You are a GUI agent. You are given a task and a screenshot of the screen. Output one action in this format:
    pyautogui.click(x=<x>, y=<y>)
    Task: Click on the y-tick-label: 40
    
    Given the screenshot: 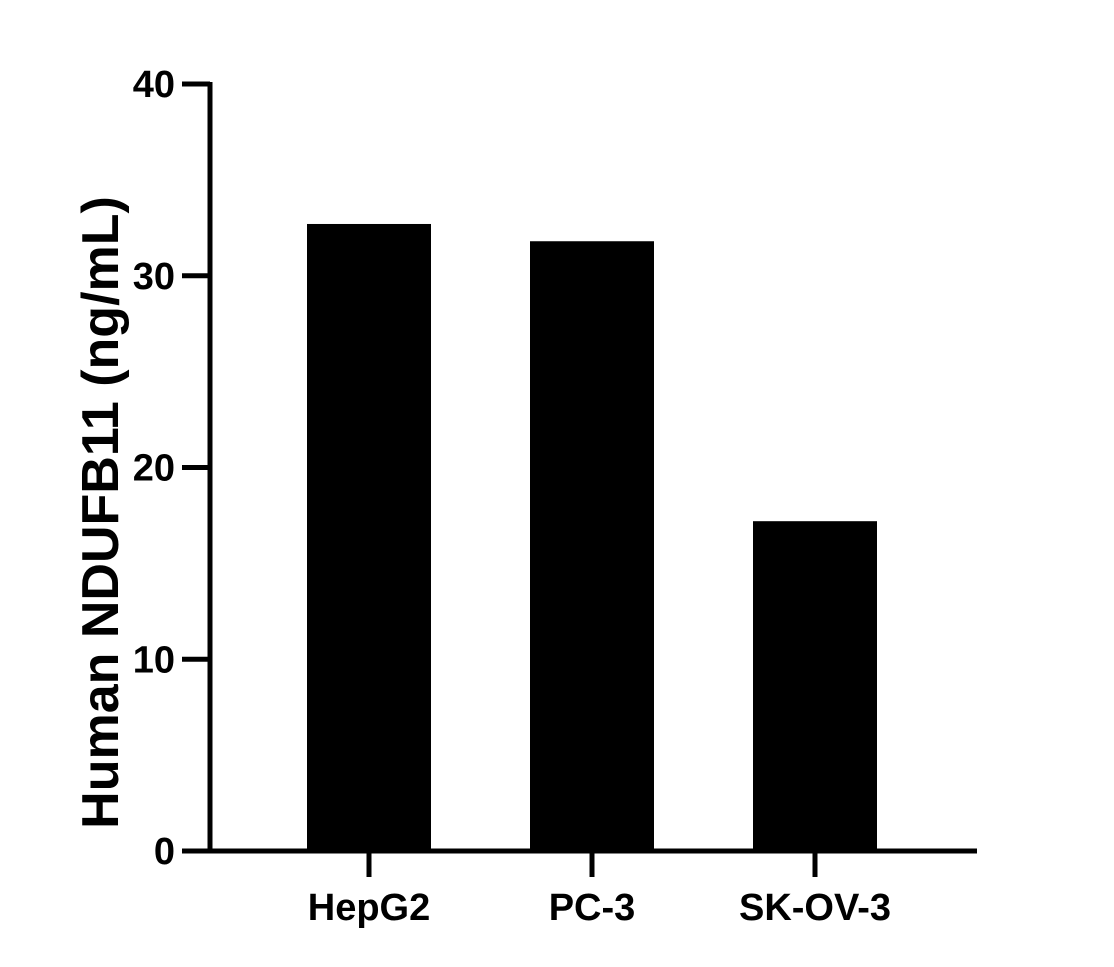 What is the action you would take?
    pyautogui.click(x=154, y=85)
    